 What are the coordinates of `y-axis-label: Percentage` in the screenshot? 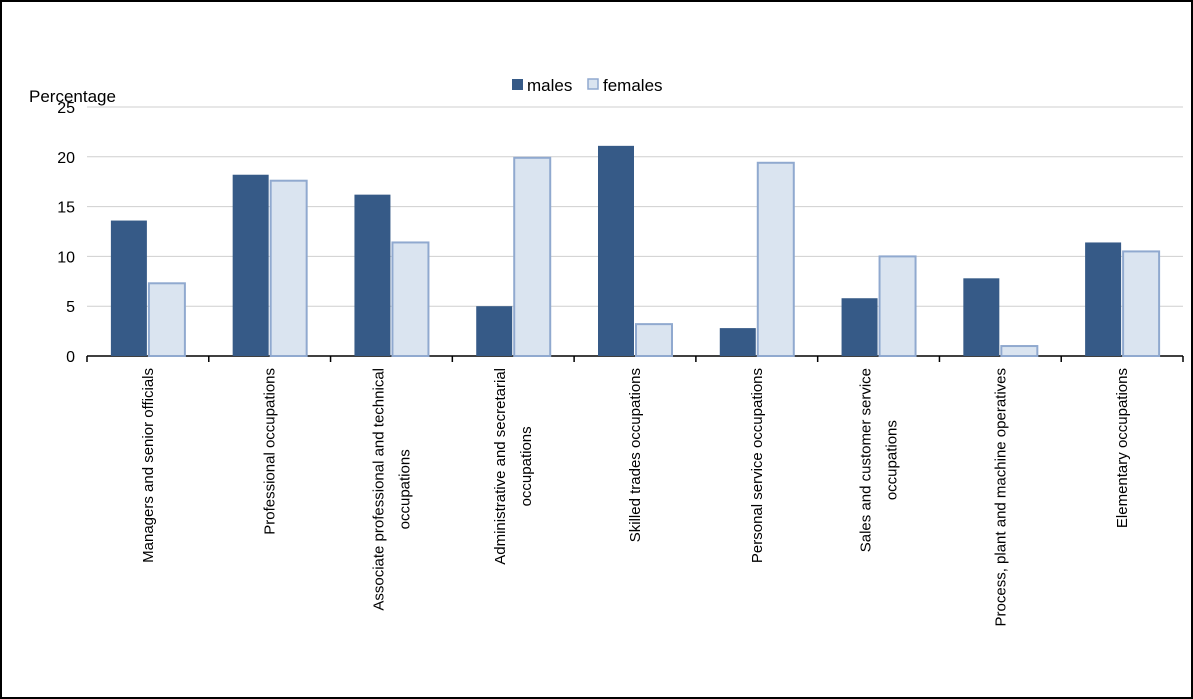 It's located at (72, 96).